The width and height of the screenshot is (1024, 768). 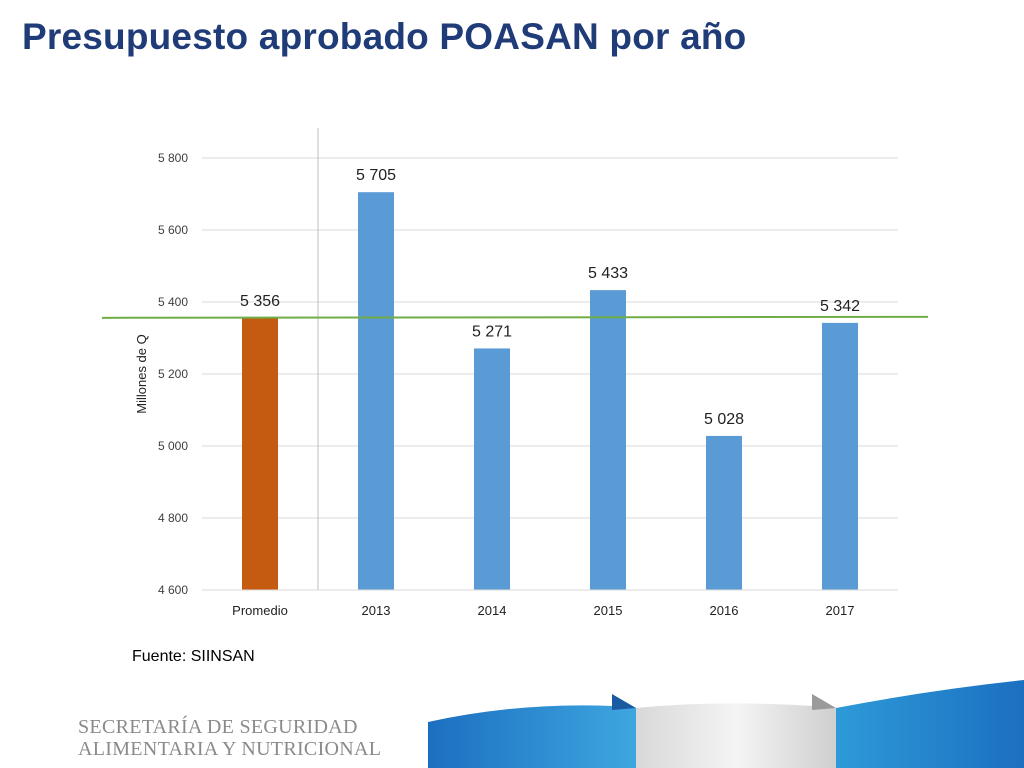 I want to click on data-label: 5 342, so click(x=840, y=306).